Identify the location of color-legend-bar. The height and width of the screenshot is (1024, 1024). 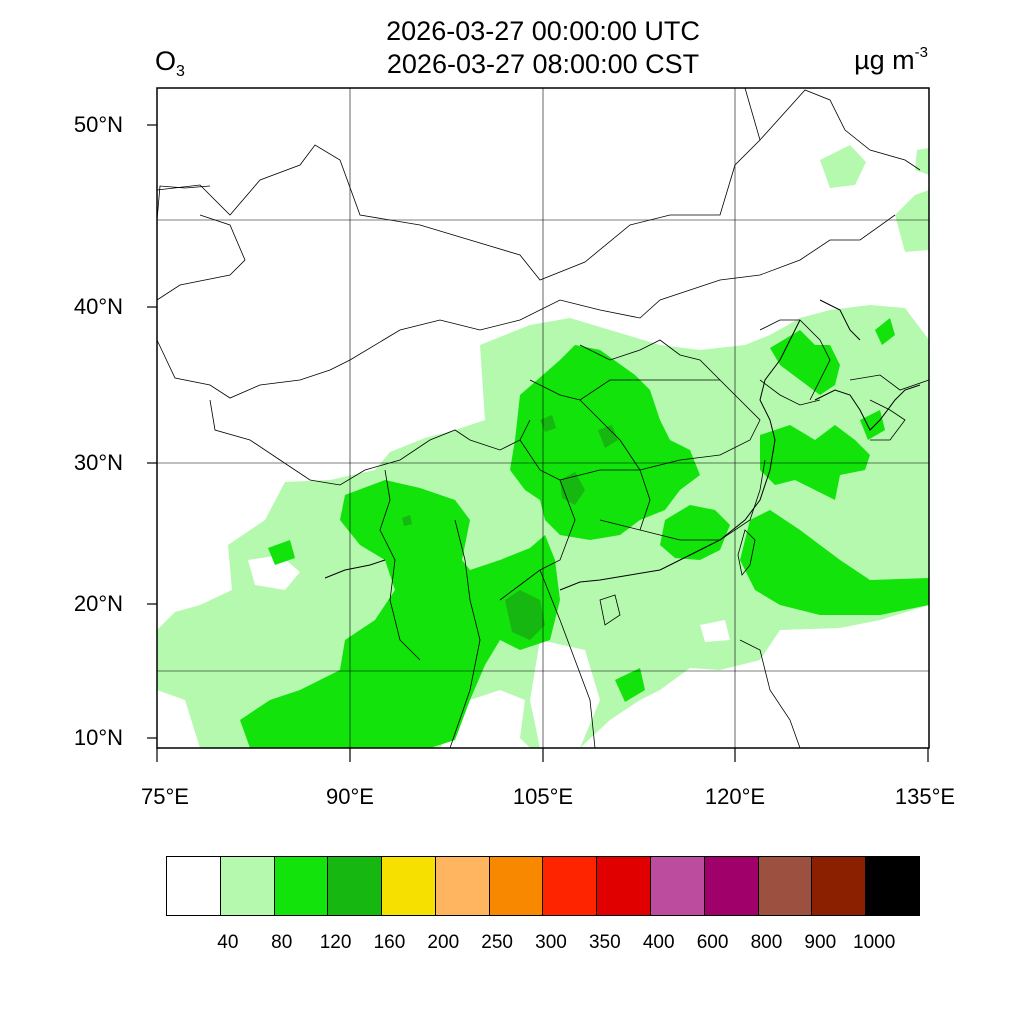
(543, 886).